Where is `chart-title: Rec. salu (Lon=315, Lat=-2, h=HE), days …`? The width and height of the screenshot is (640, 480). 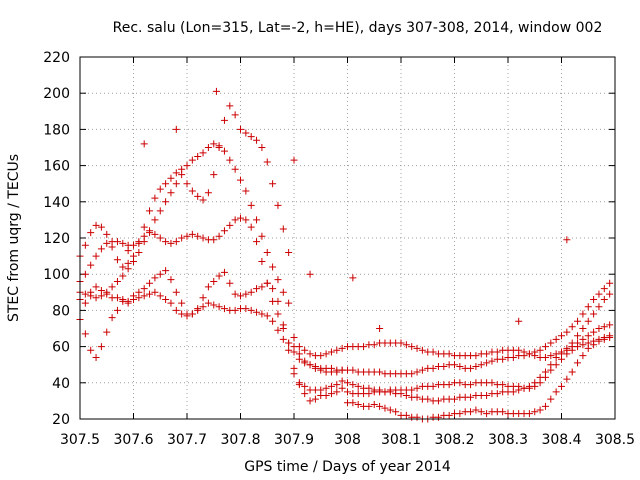
chart-title: Rec. salu (Lon=315, Lat=-2, h=HE), days … is located at coordinates (358, 28).